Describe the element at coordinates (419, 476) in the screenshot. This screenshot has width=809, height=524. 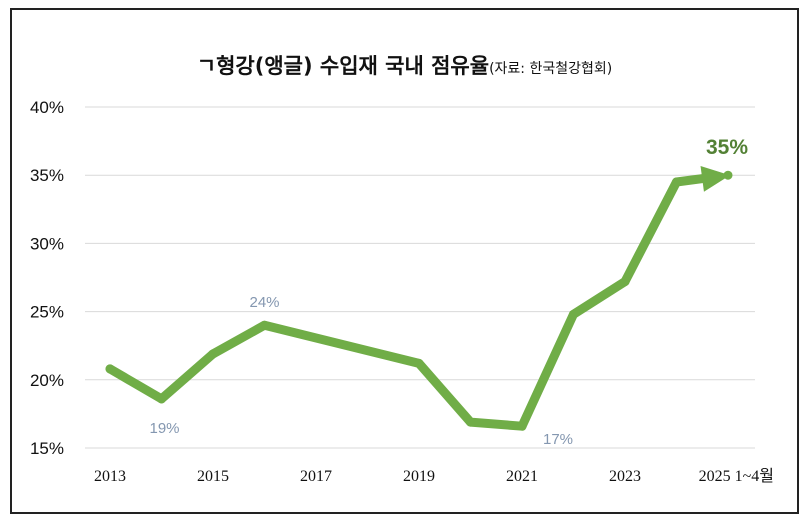
I see `x-tick-label: 2019` at that location.